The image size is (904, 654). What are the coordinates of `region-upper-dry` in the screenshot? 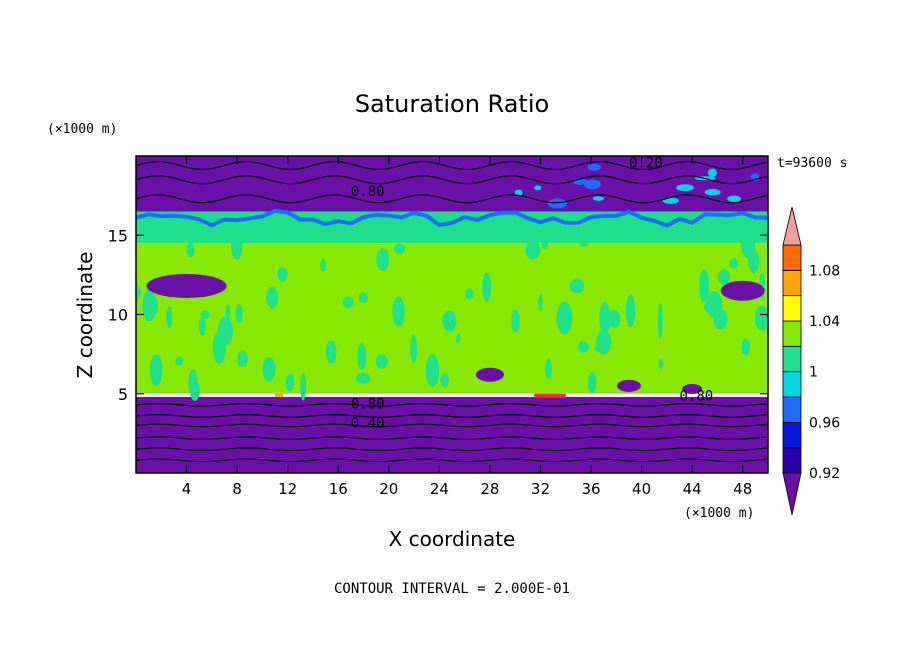 It's located at (452, 184).